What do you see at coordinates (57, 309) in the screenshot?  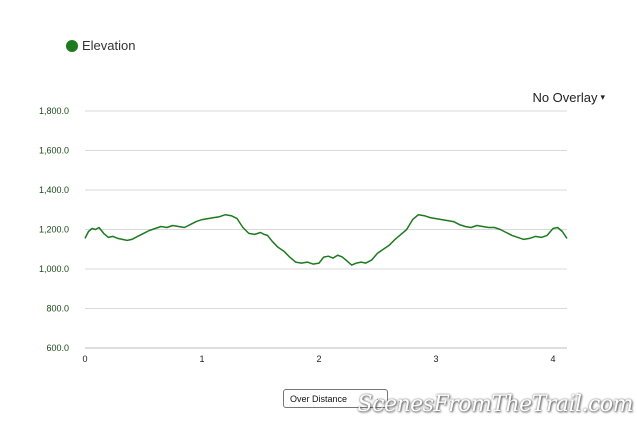 I see `y-tick-label: 800.0` at bounding box center [57, 309].